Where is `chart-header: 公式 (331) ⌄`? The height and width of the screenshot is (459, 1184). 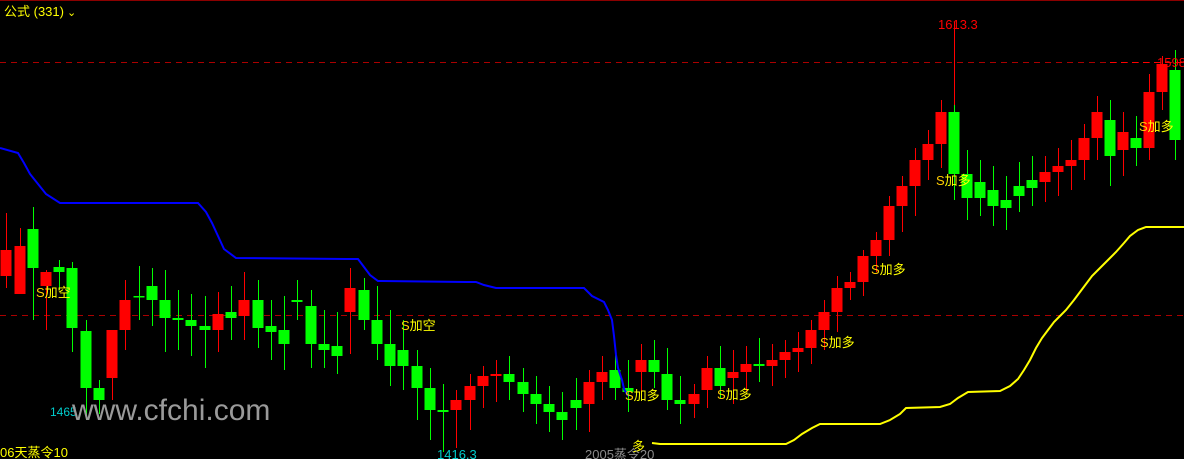 chart-header: 公式 (331) ⌄ is located at coordinates (40, 12).